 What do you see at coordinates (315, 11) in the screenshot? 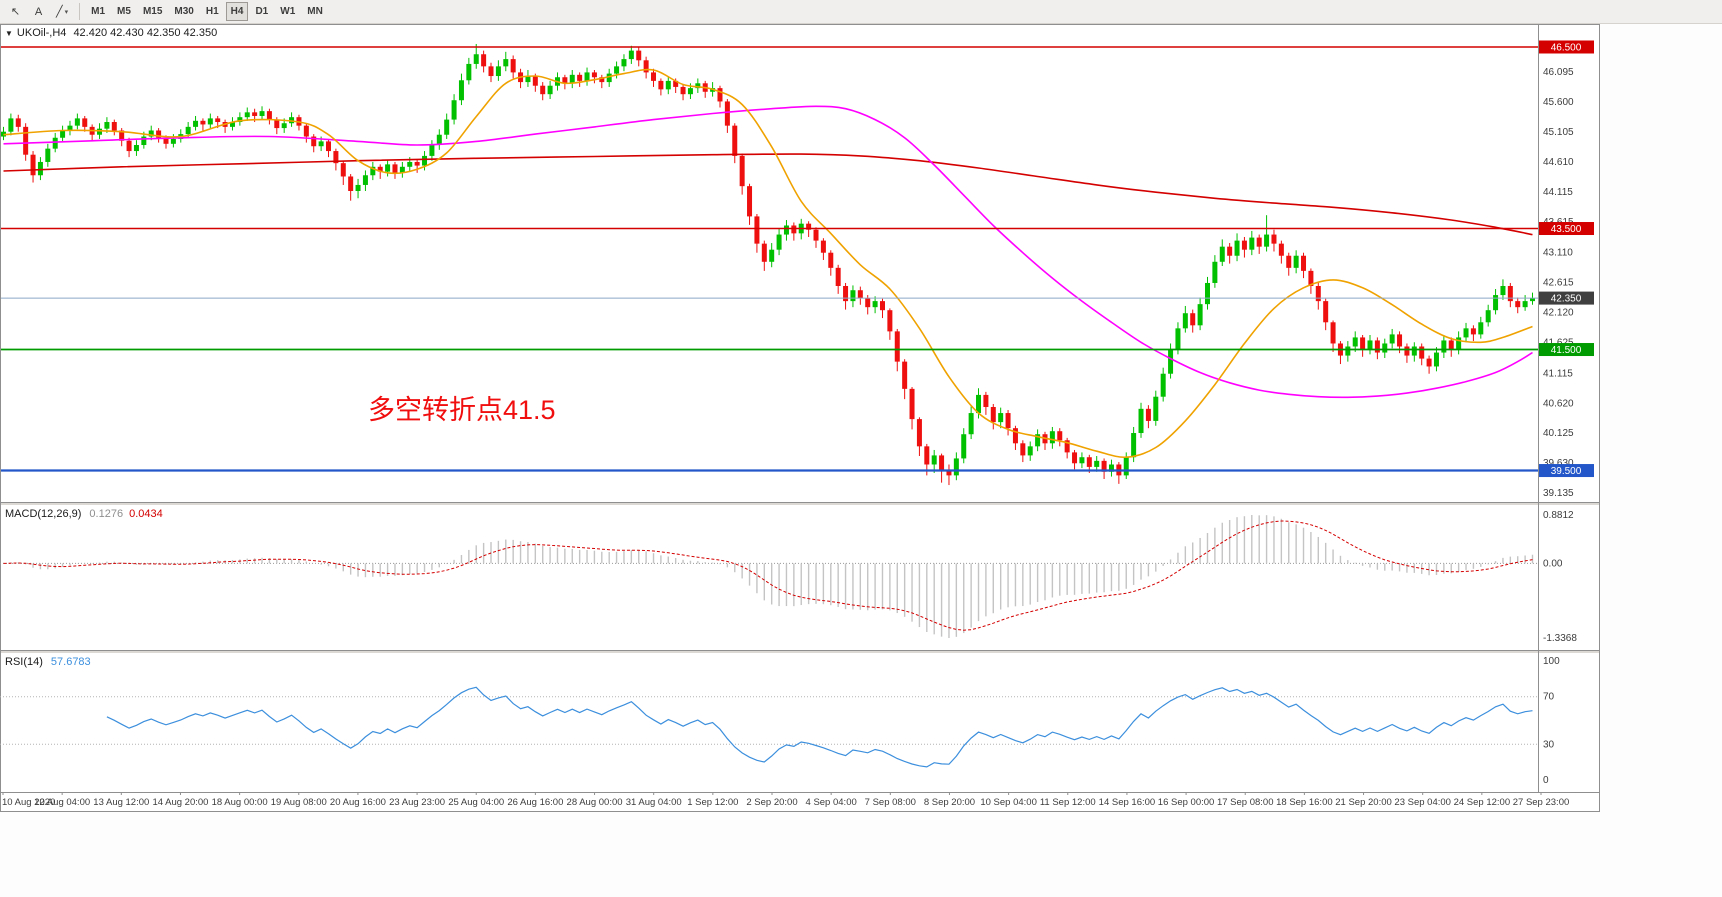
I see `timeframe-button-MN: MN` at bounding box center [315, 11].